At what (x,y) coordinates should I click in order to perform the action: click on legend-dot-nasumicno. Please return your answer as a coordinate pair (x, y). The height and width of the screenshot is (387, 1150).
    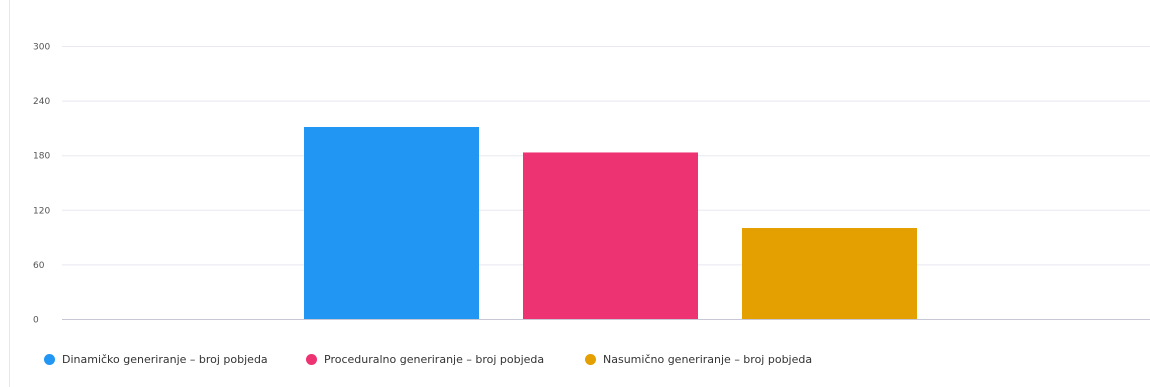
    Looking at the image, I should click on (590, 359).